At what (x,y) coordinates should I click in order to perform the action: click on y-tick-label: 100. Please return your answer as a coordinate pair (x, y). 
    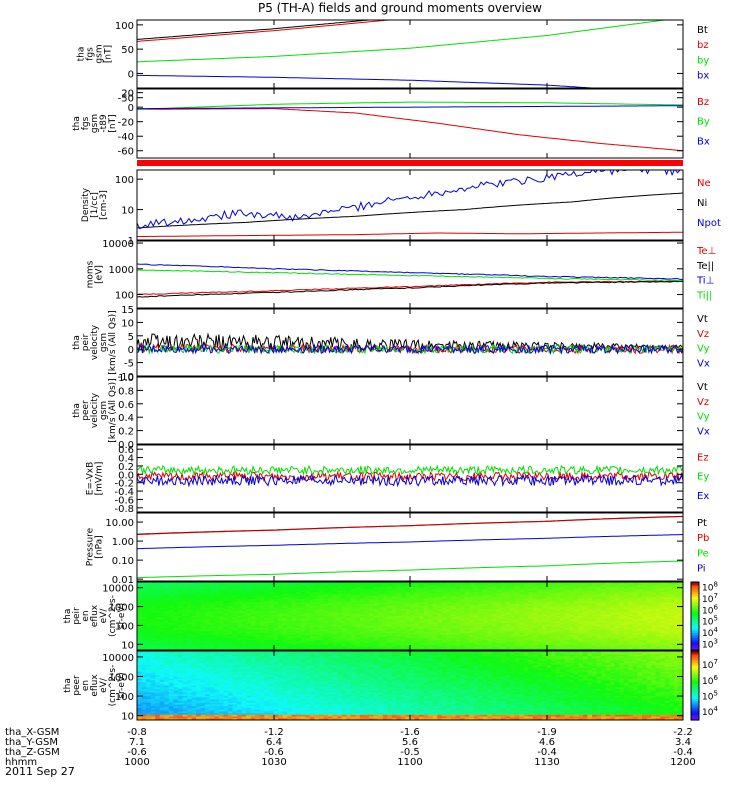
    Looking at the image, I should click on (124, 180).